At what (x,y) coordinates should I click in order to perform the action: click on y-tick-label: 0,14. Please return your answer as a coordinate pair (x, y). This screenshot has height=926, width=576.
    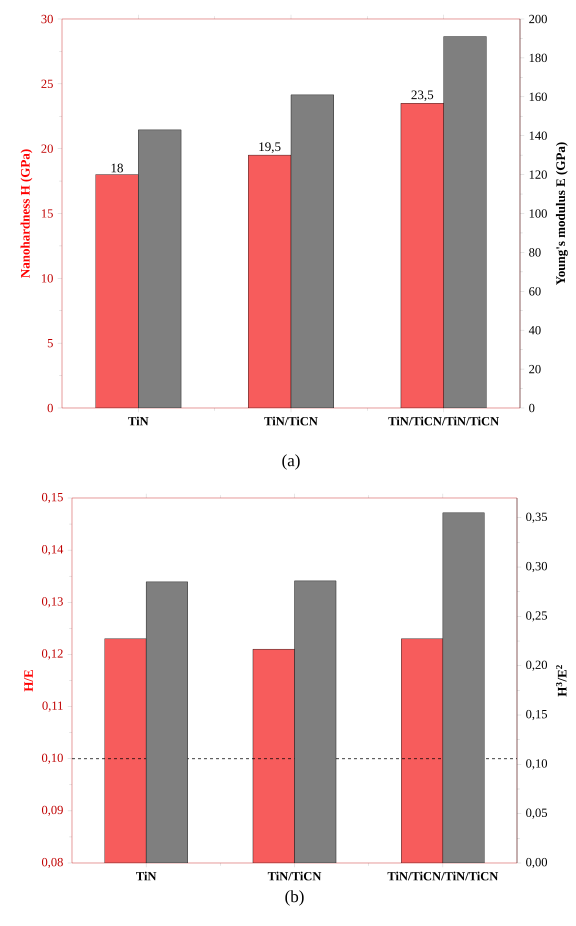
    Looking at the image, I should click on (53, 550).